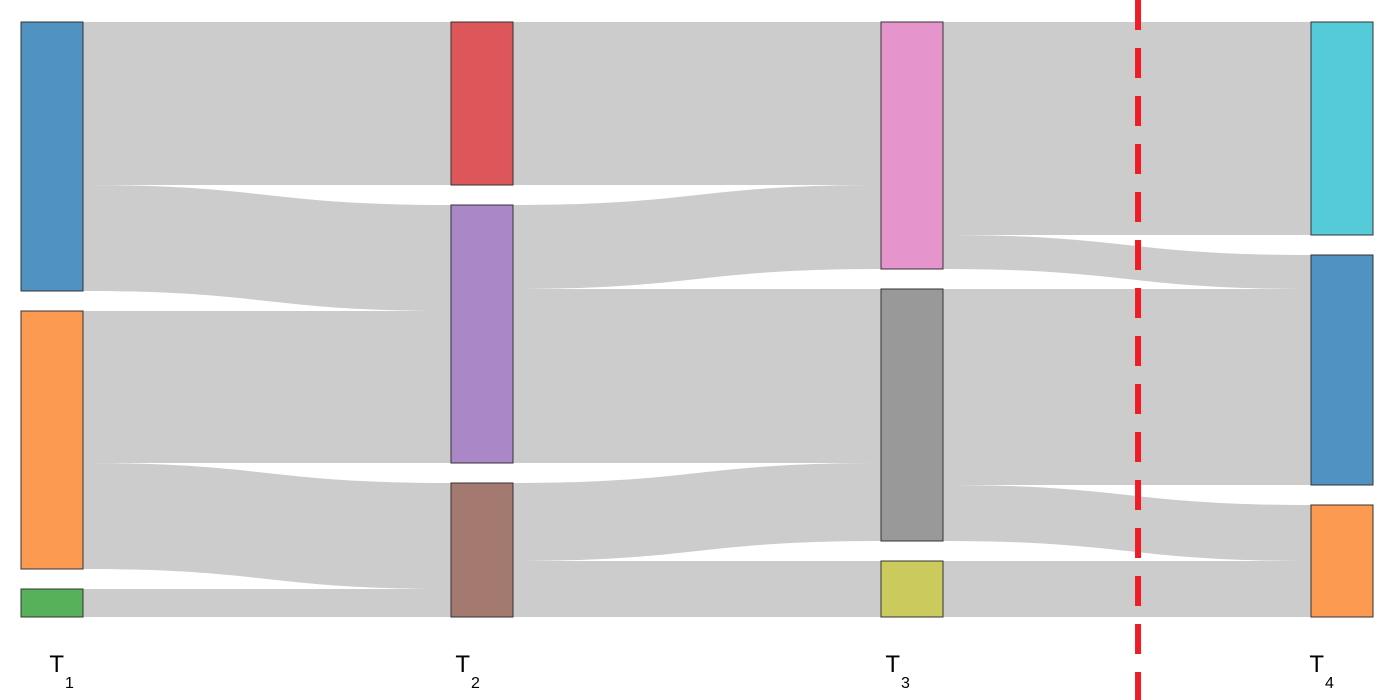 The image size is (1394, 700). I want to click on column-label-subscript: 2, so click(475, 683).